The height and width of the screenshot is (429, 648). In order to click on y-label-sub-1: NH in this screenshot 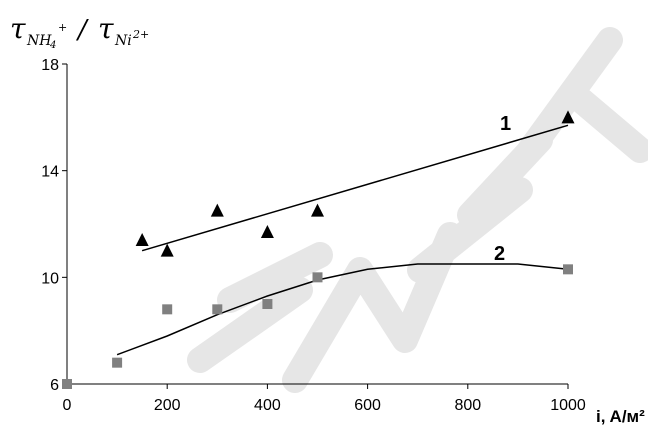, I will do `click(39, 41)`.